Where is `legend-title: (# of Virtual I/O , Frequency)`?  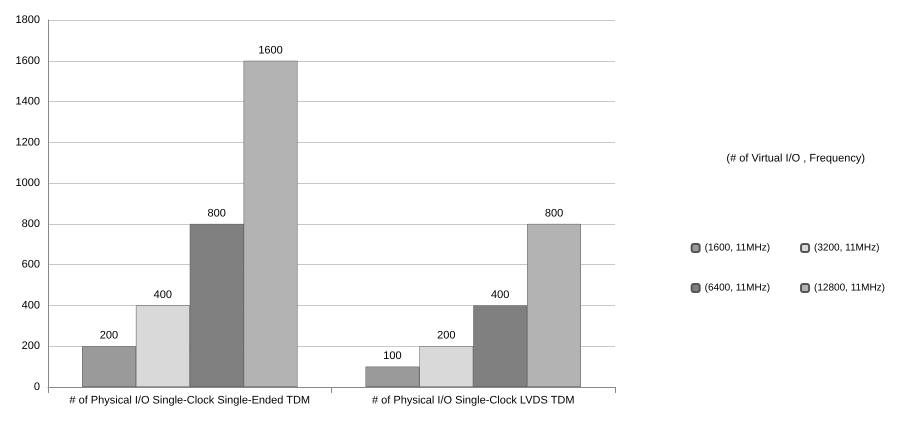
legend-title: (# of Virtual I/O , Frequency) is located at coordinates (796, 158).